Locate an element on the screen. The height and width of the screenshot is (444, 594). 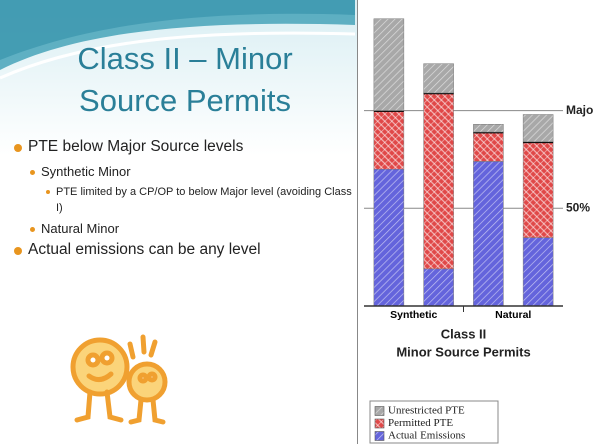
slide-title: Class II – Minor Source Permits is located at coordinates (185, 80).